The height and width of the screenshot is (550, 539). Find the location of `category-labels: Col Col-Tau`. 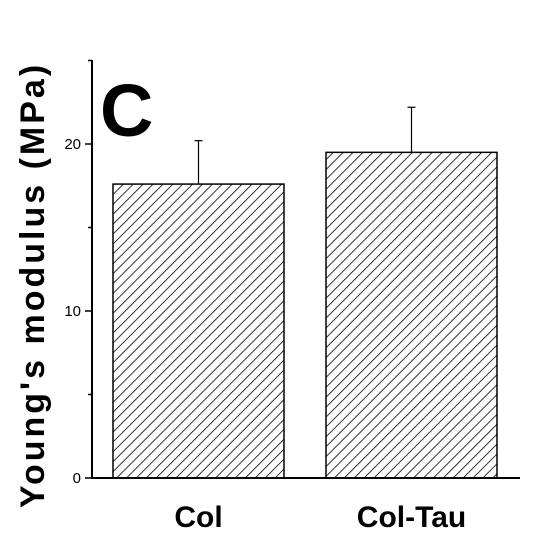

category-labels: Col Col-Tau is located at coordinates (320, 517).